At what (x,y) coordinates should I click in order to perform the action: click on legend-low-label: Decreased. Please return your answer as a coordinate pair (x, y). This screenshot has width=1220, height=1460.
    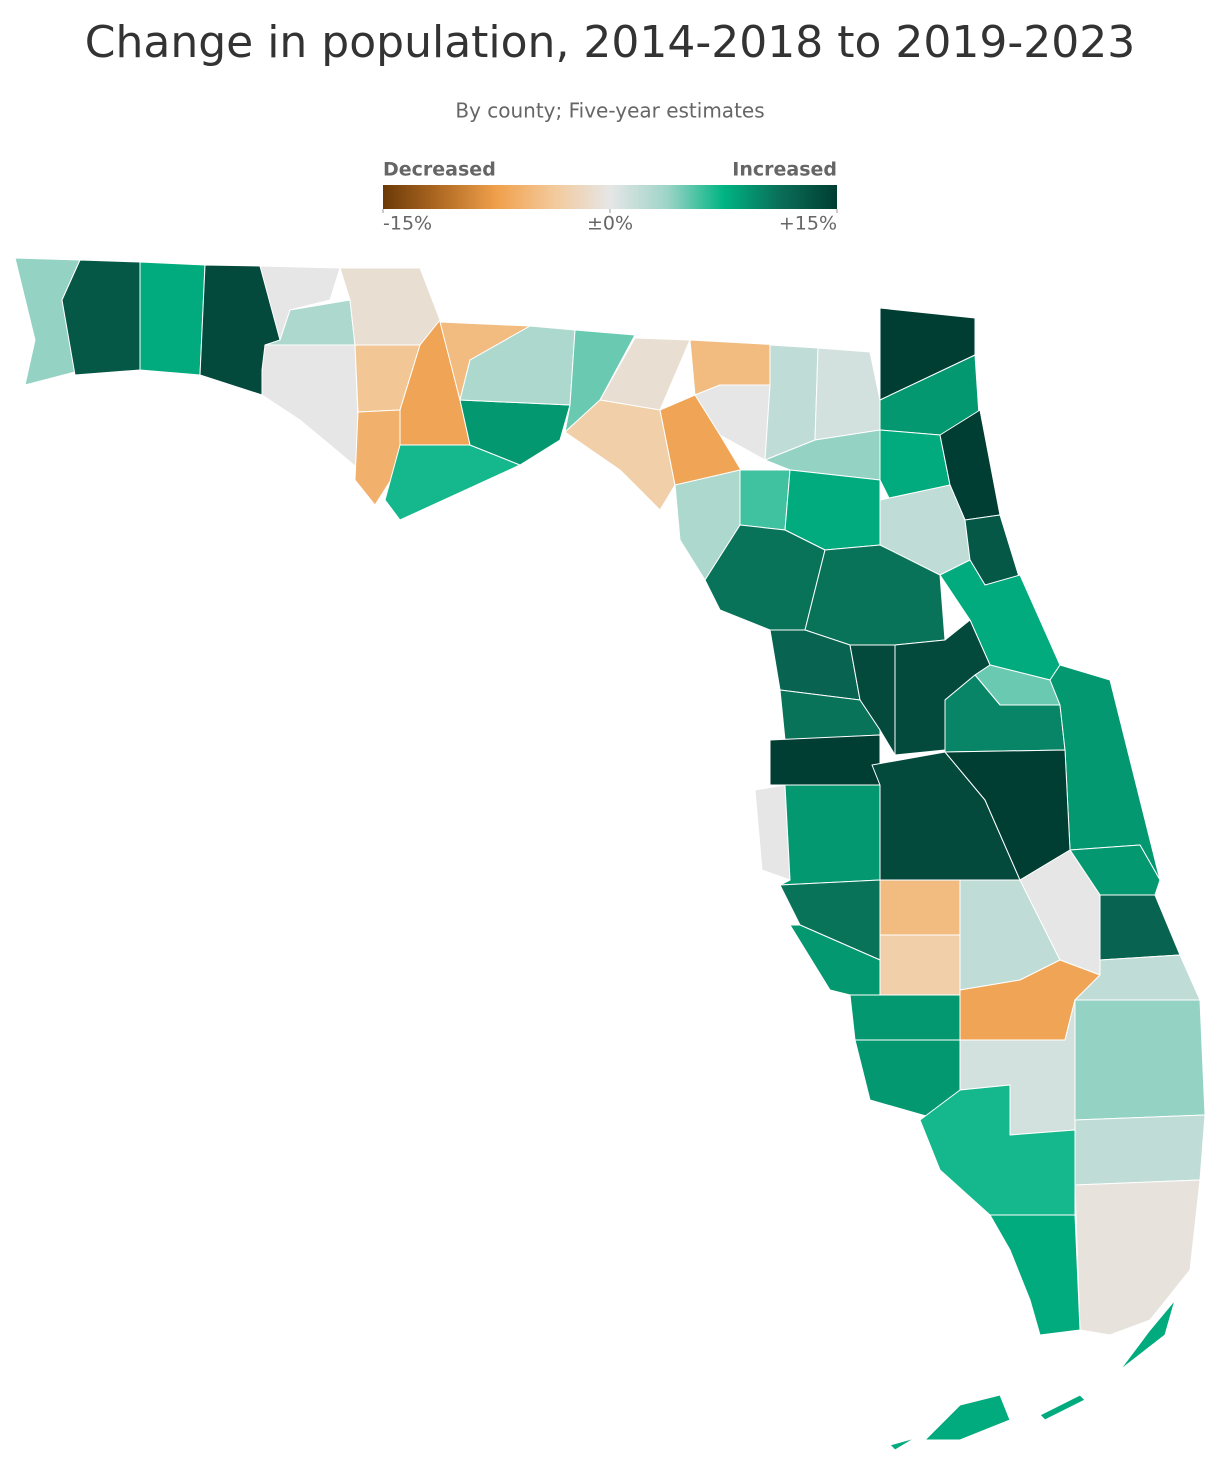
    Looking at the image, I should click on (439, 170).